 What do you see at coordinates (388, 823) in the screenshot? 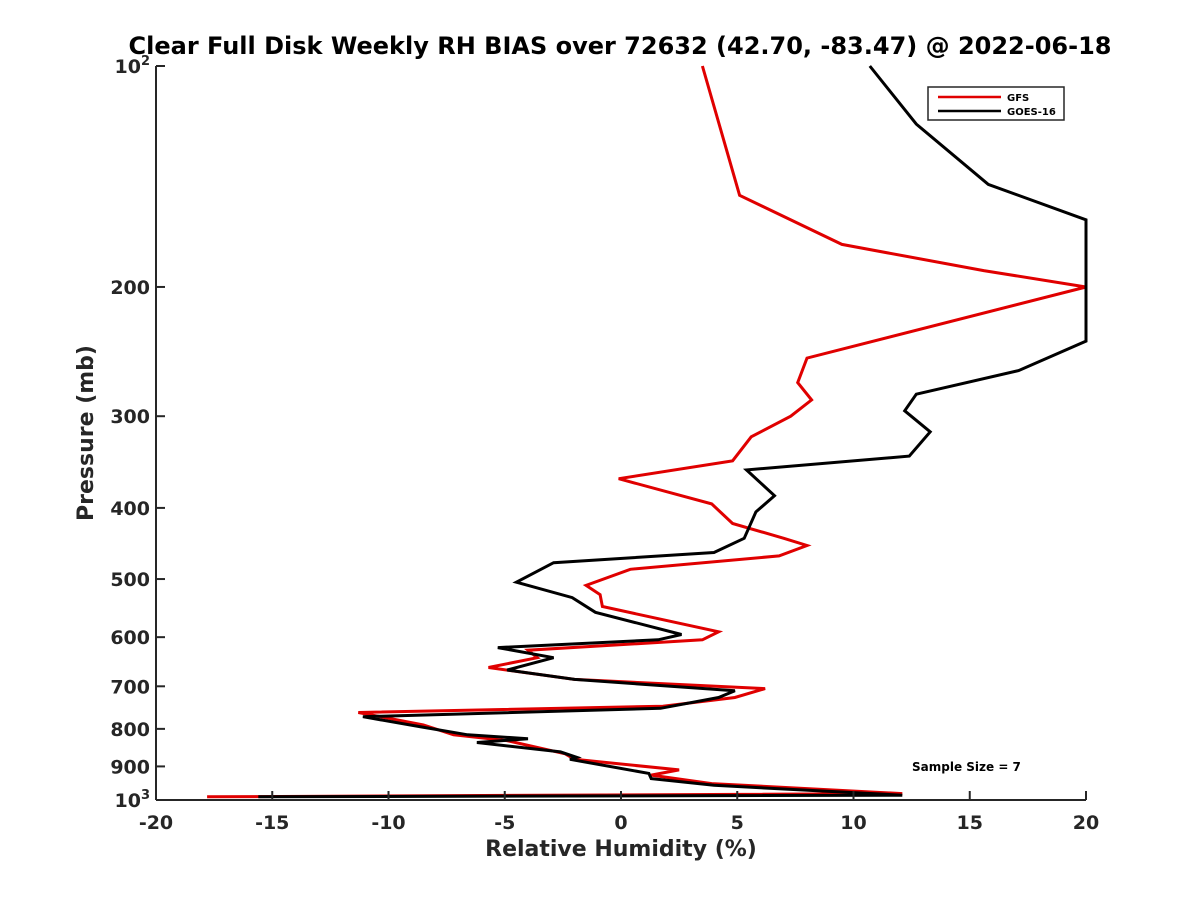
I see `x-tick-label: -10` at bounding box center [388, 823].